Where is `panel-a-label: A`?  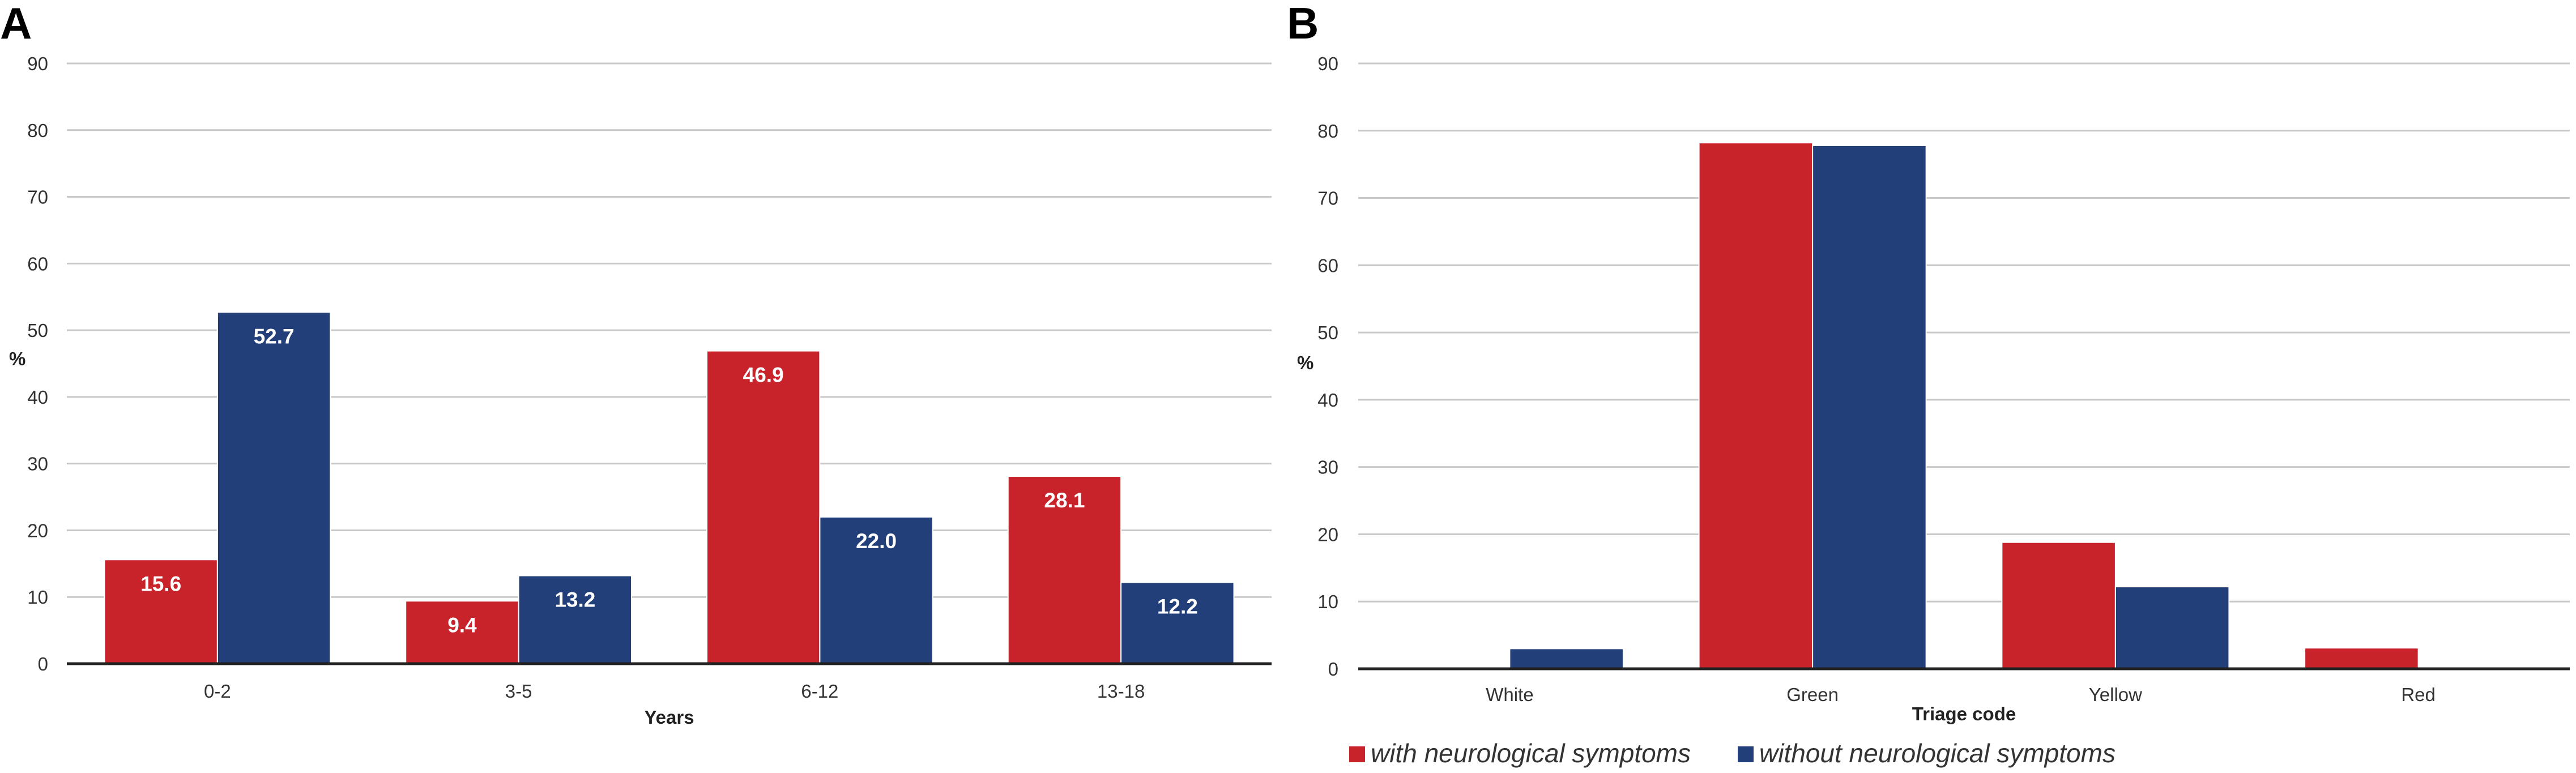 panel-a-label: A is located at coordinates (16, 24).